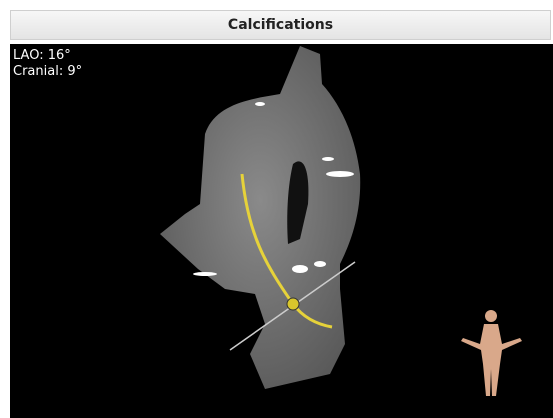 The width and height of the screenshot is (553, 418). I want to click on panel-header: Calcifications, so click(280, 25).